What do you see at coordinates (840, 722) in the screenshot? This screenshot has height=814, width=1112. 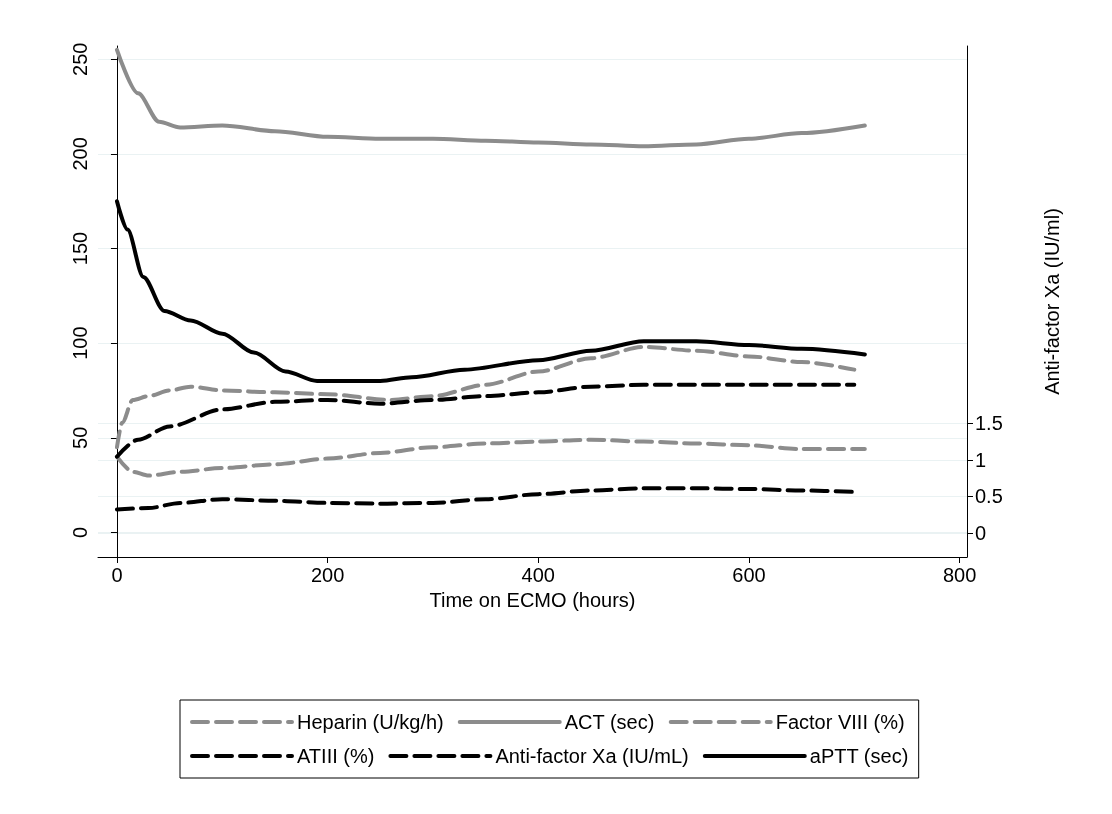 I see `legend-label: Factor VIII (%)` at bounding box center [840, 722].